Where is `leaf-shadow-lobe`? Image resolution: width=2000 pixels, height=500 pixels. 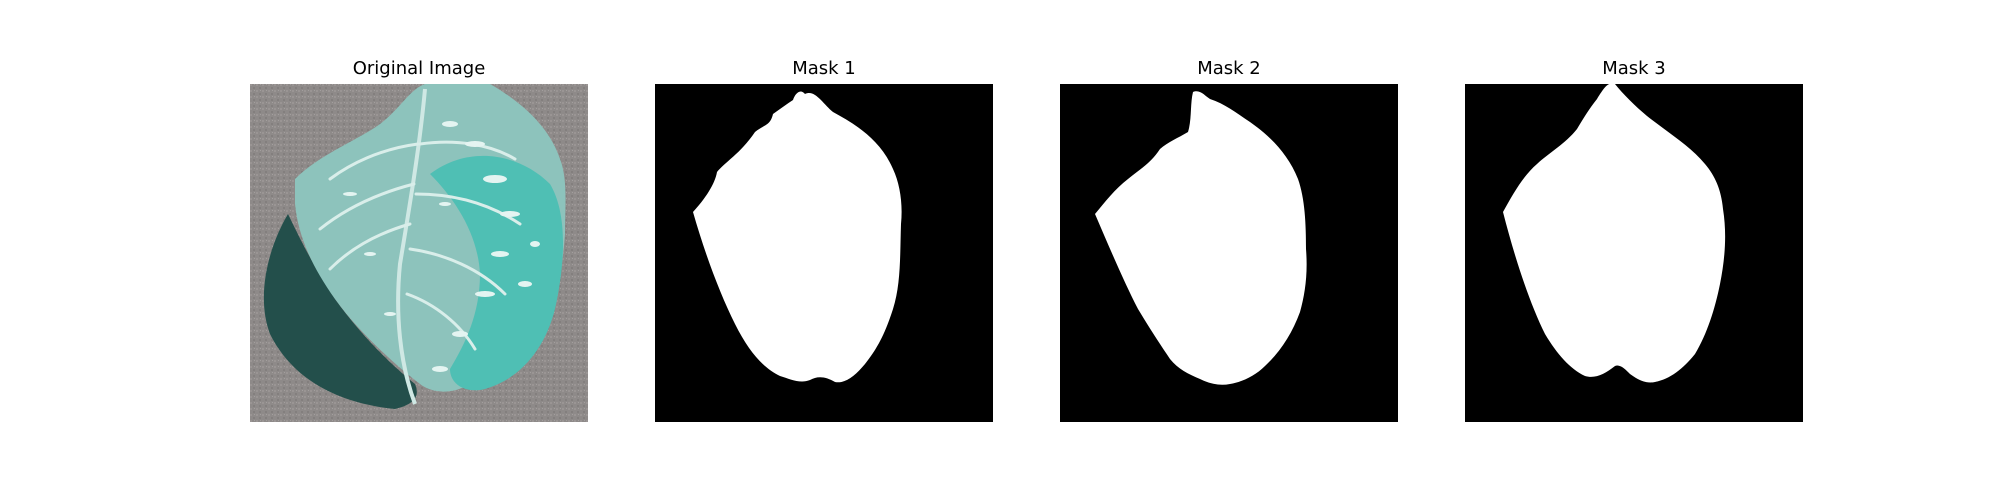 leaf-shadow-lobe is located at coordinates (340, 311).